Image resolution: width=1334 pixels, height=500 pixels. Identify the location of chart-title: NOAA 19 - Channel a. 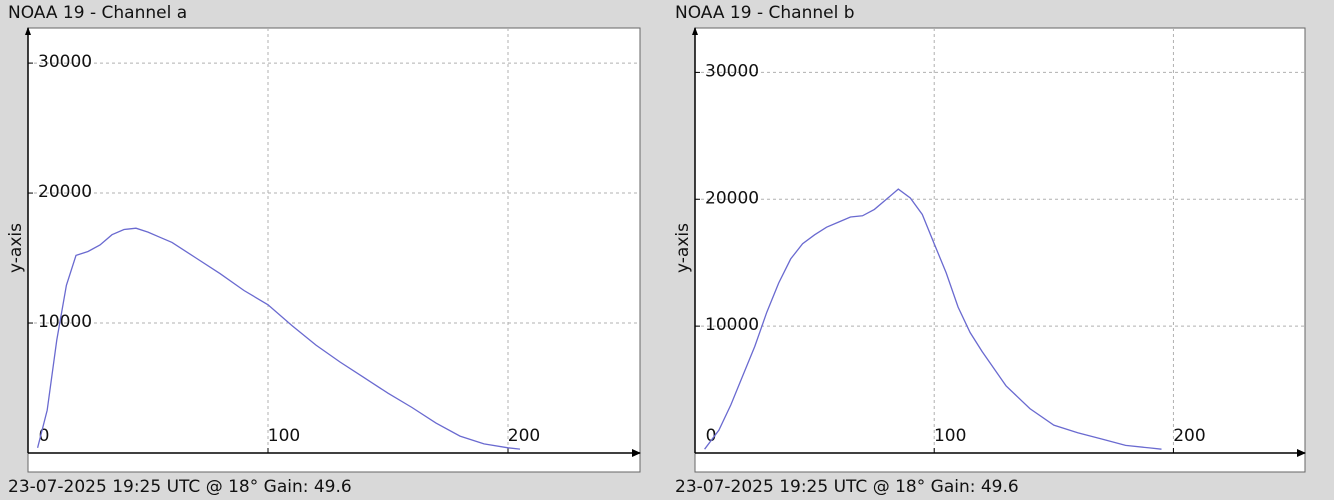
(97, 13).